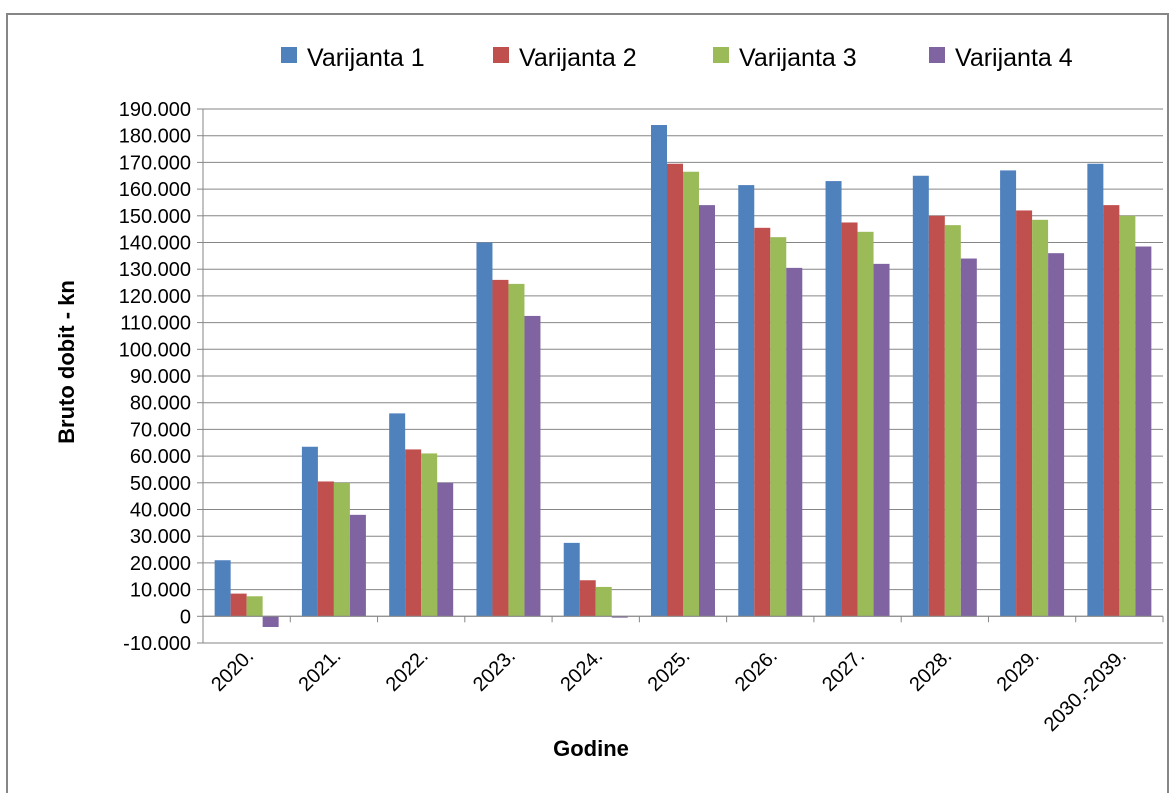 This screenshot has width=1171, height=793. Describe the element at coordinates (160, 537) in the screenshot. I see `y-tick-label: 30.000` at that location.